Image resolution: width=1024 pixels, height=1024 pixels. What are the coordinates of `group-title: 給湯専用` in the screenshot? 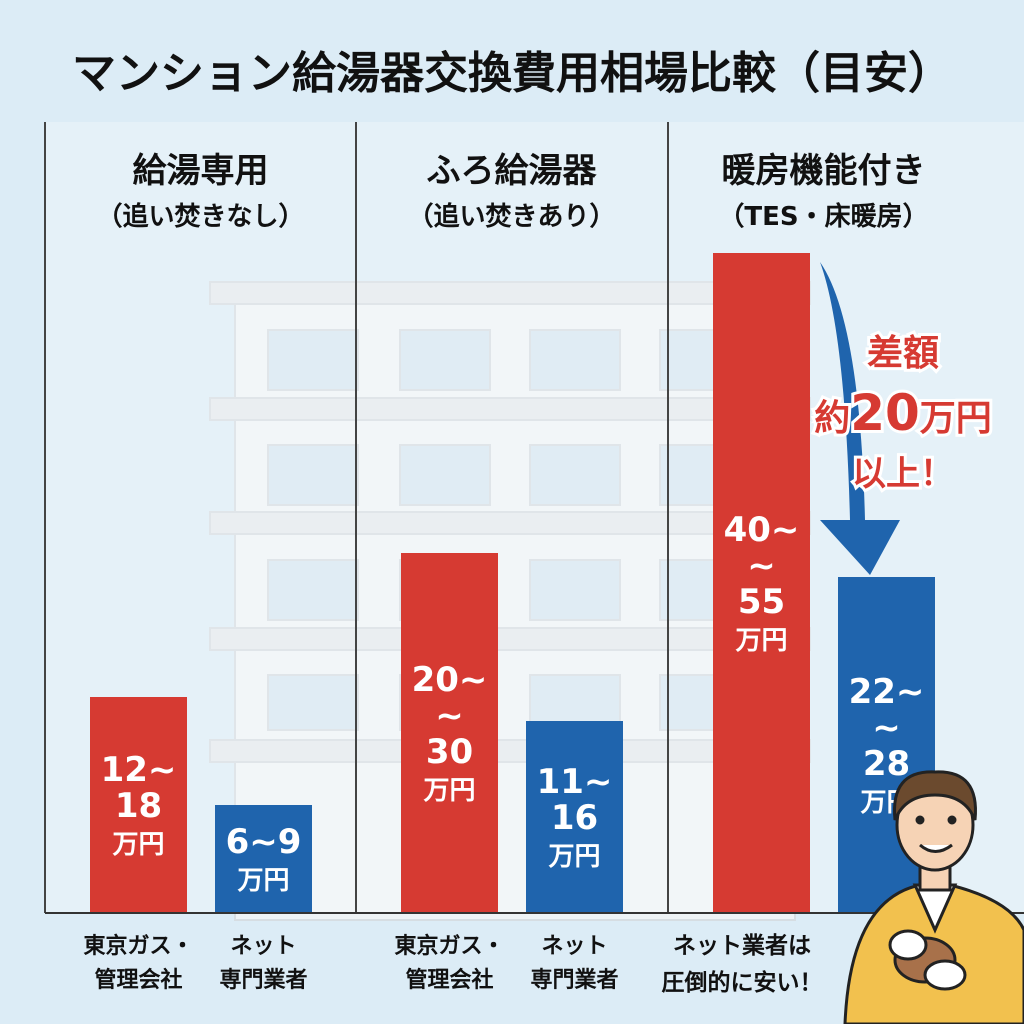 It's located at (201, 171).